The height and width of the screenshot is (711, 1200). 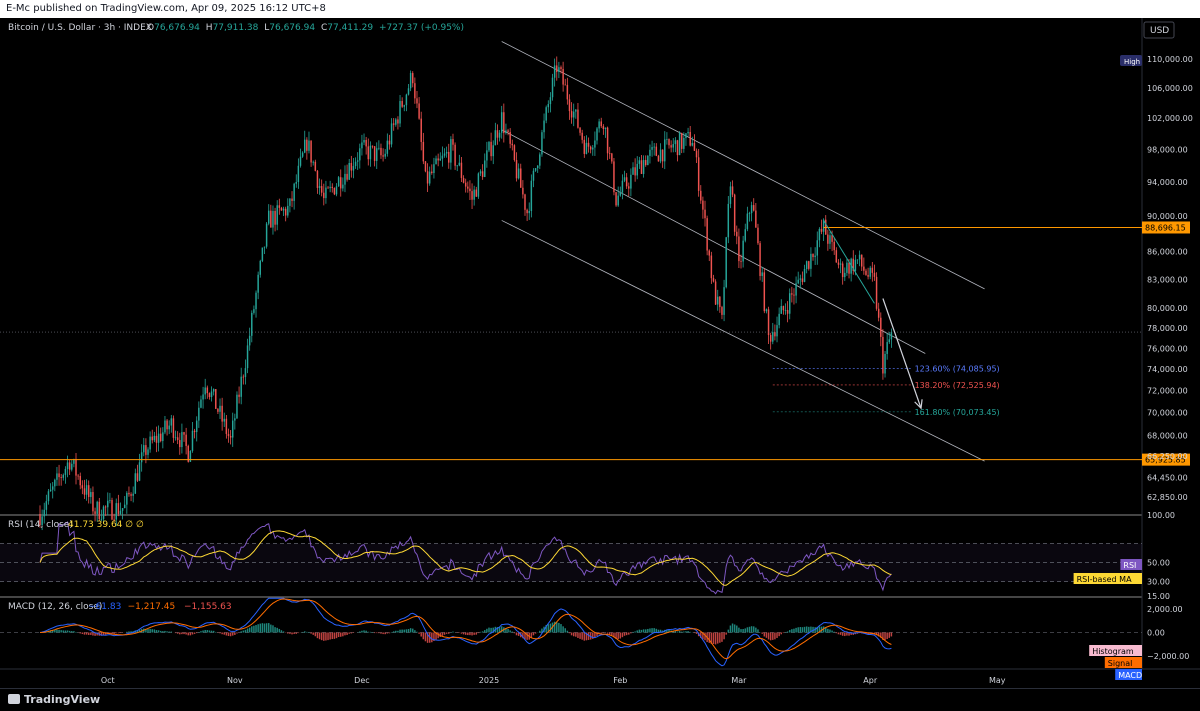 What do you see at coordinates (997, 680) in the screenshot?
I see `time-tick-label: May` at bounding box center [997, 680].